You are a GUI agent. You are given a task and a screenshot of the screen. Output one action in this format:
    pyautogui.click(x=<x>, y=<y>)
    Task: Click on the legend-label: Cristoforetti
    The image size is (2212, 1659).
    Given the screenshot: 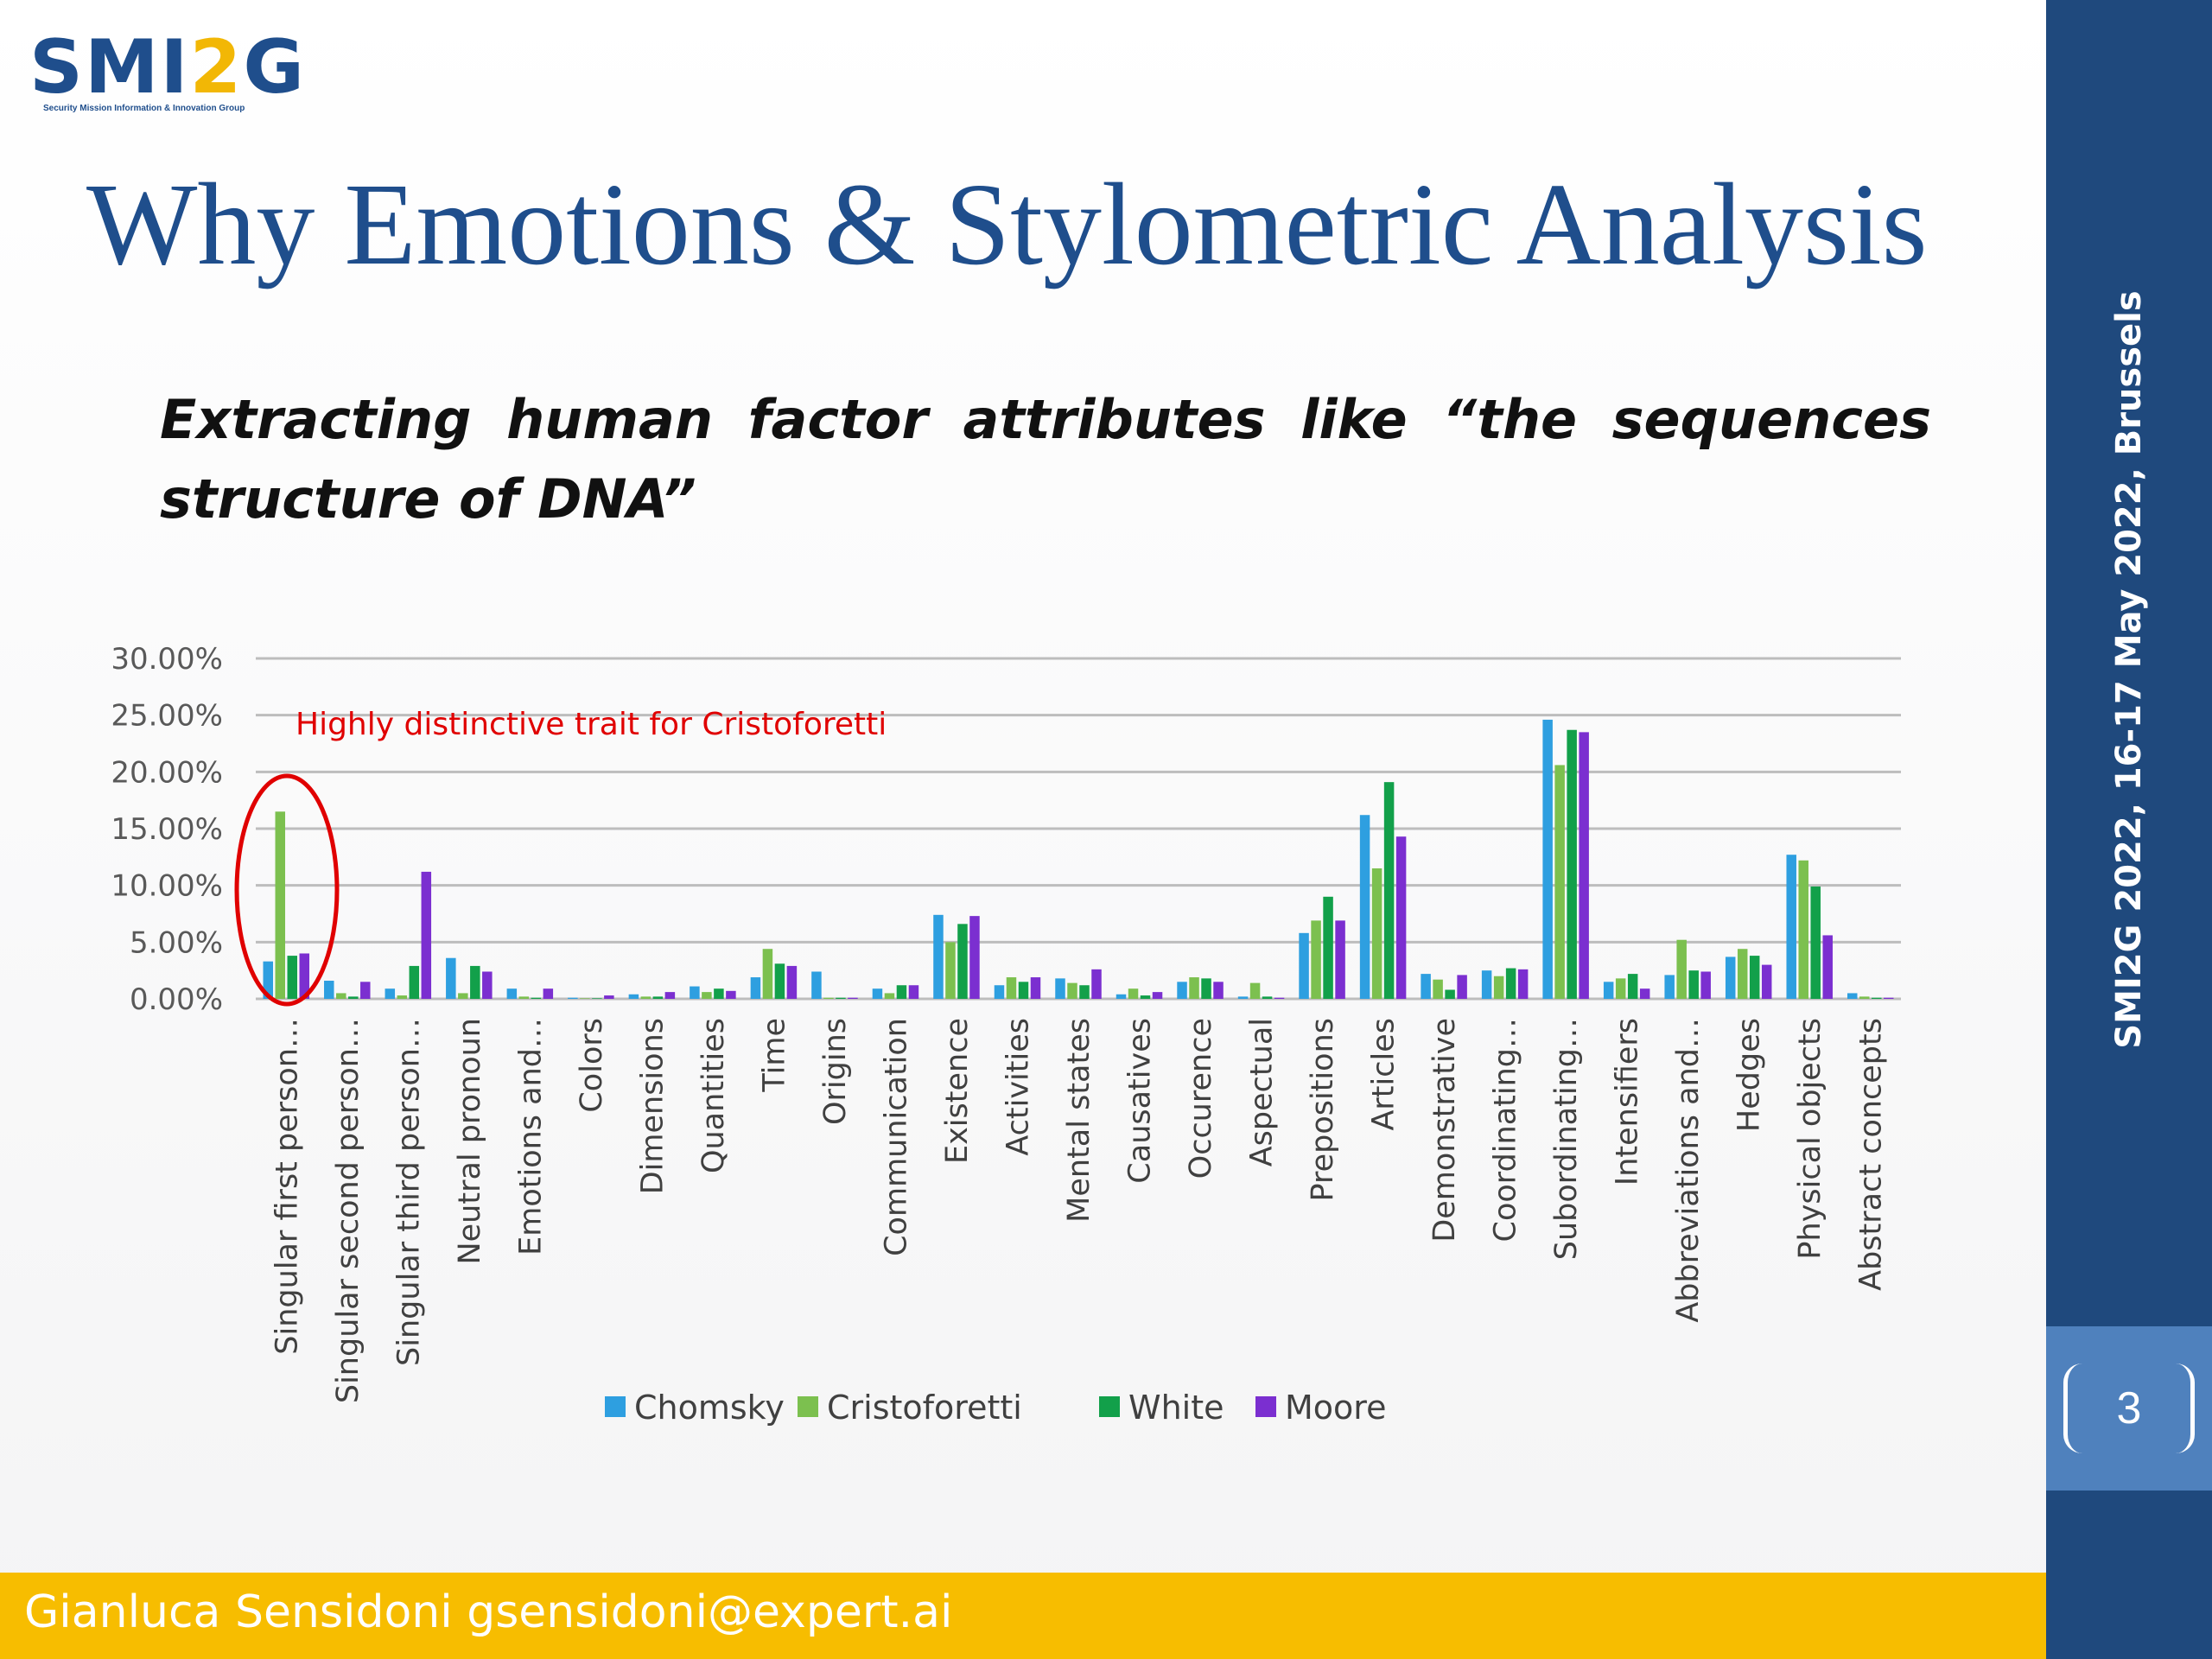 What is the action you would take?
    pyautogui.click(x=924, y=1408)
    